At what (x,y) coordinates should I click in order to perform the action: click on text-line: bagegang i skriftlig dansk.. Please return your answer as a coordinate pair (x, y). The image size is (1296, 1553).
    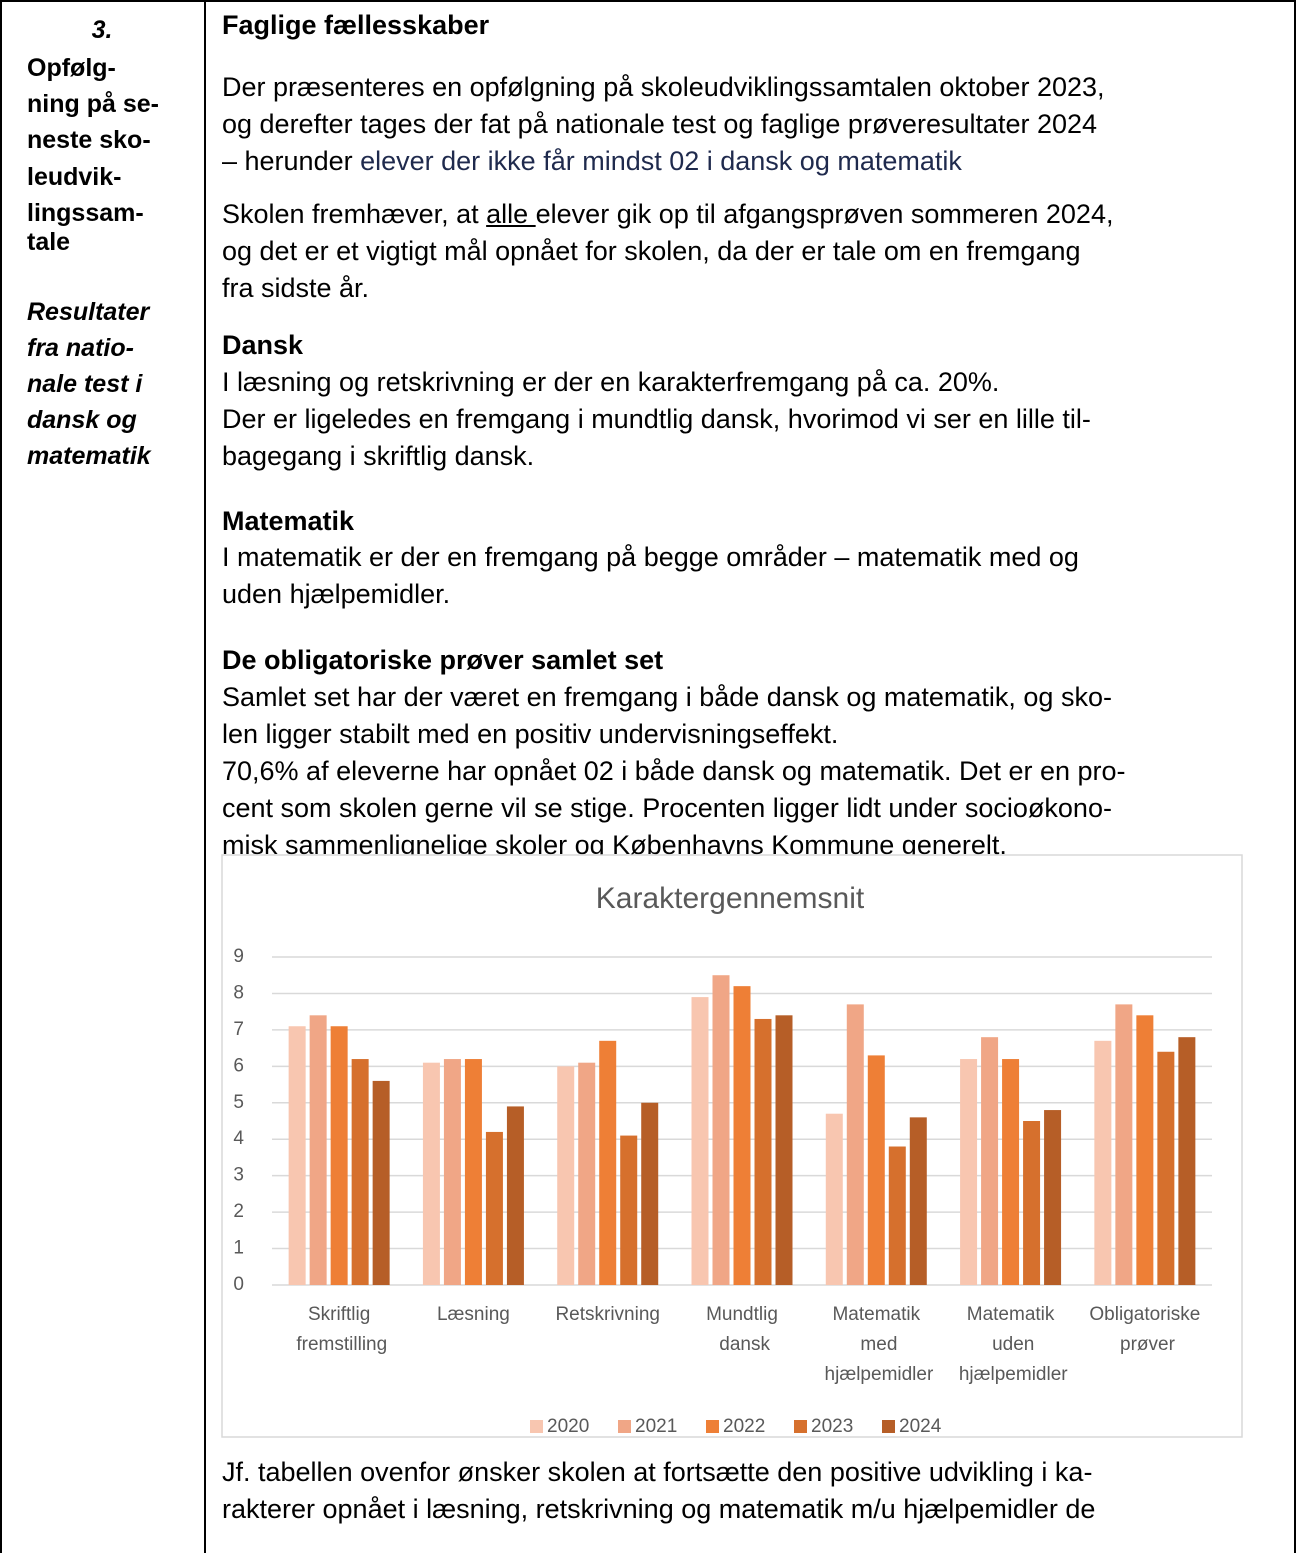
    Looking at the image, I should click on (378, 456).